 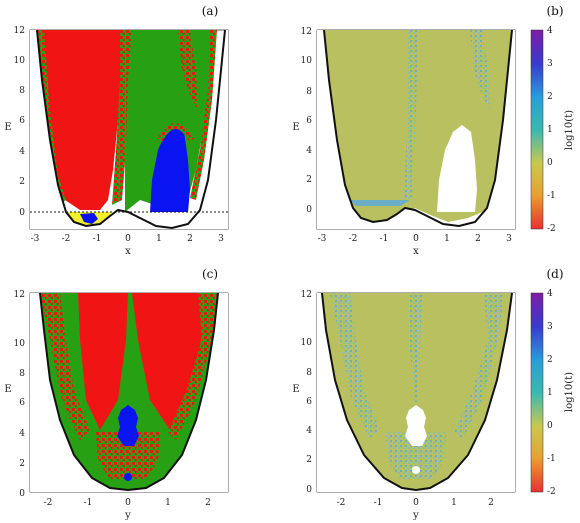 I want to click on panel-b-colorbar-gradient, so click(x=537, y=129).